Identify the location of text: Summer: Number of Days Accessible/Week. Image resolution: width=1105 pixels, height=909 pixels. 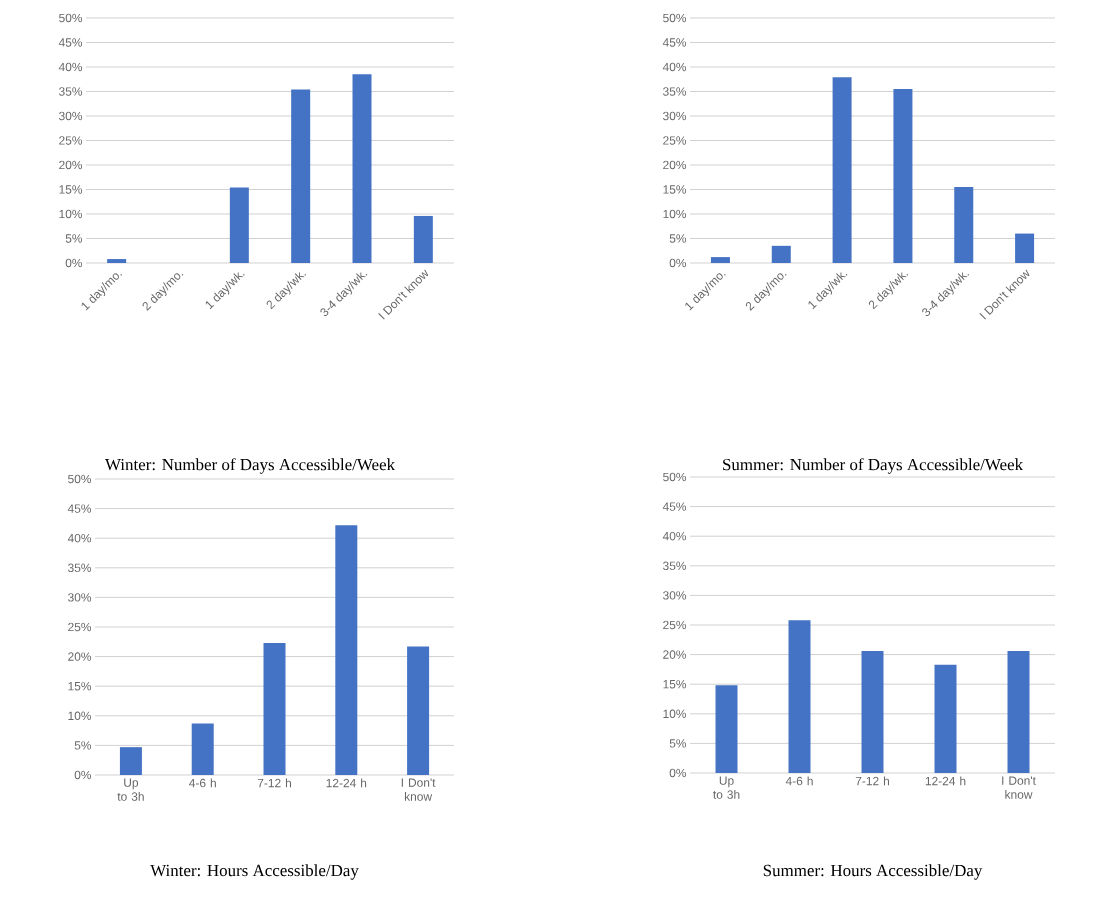
(873, 466).